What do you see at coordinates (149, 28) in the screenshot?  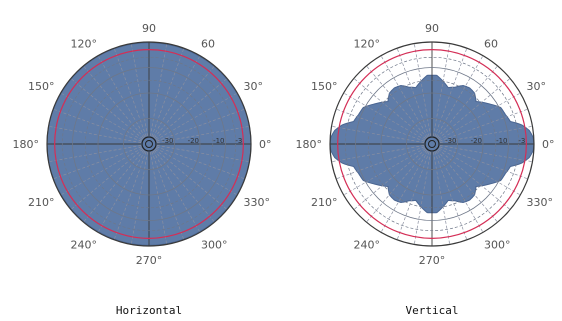 I see `angle-label: 90` at bounding box center [149, 28].